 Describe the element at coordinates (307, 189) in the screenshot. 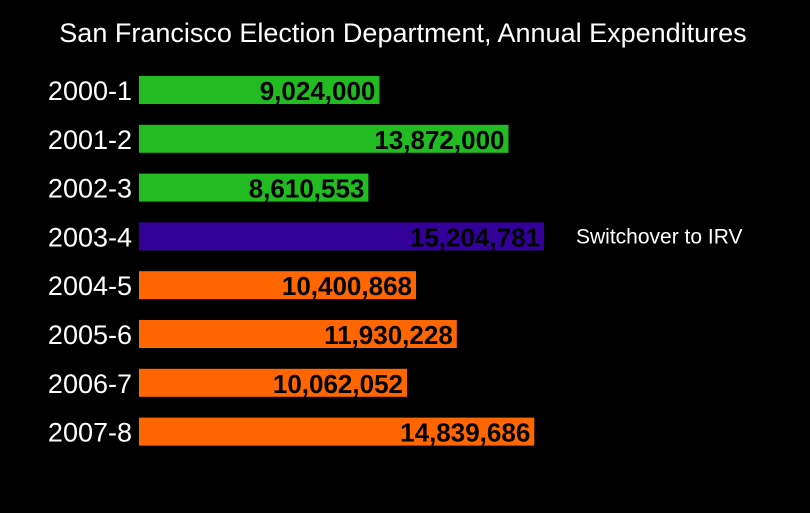

I see `data-label-2002-3: 8,610,553` at that location.